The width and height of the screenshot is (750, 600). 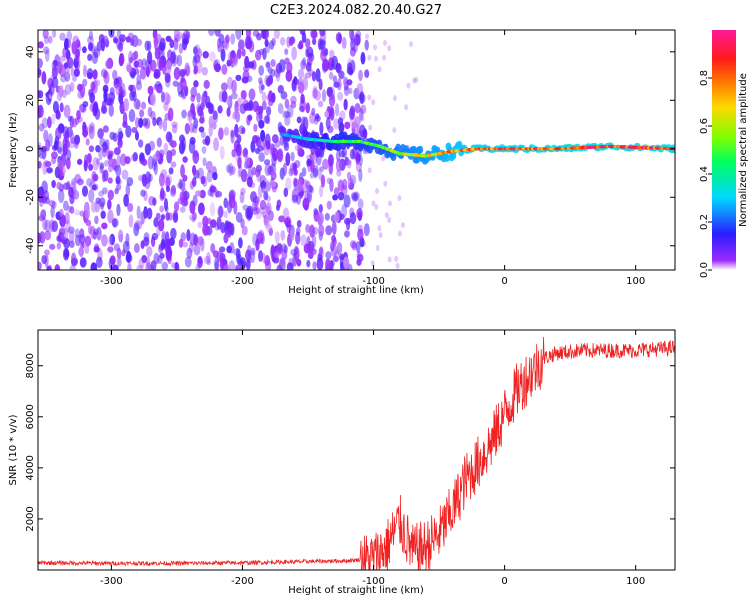 What do you see at coordinates (30, 246) in the screenshot?
I see `y-tick-label: -40` at bounding box center [30, 246].